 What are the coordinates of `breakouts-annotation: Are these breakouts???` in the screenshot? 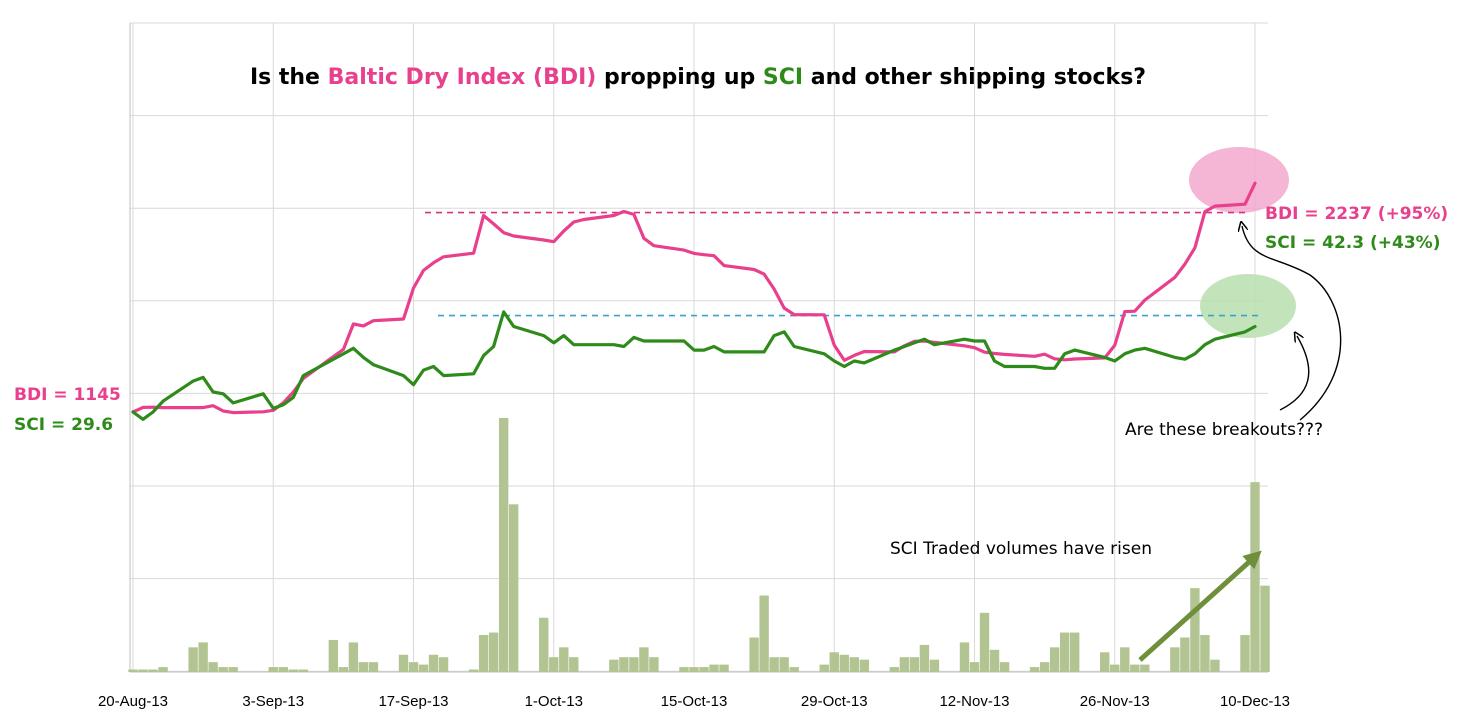 It's located at (1224, 430).